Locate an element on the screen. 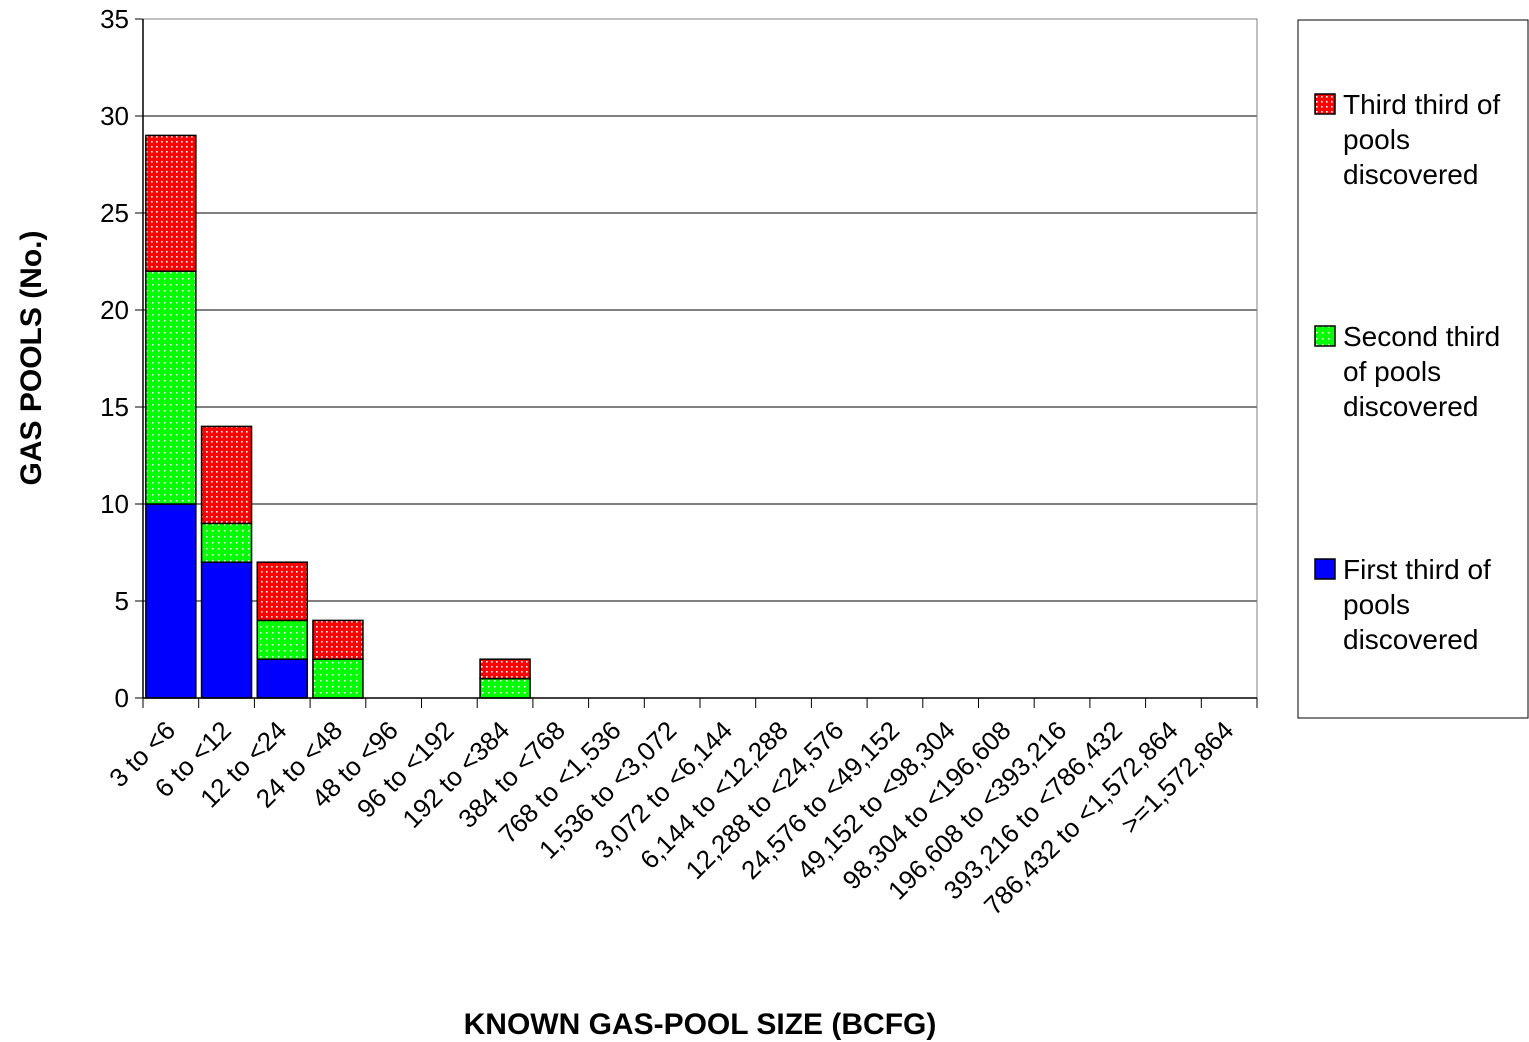 This screenshot has width=1529, height=1042. y-tick-label: 0 is located at coordinates (122, 698).